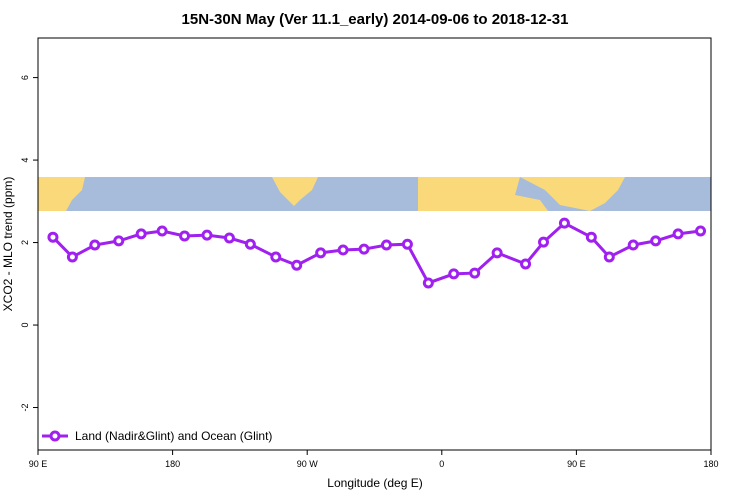  What do you see at coordinates (376, 253) in the screenshot?
I see `series-line` at bounding box center [376, 253].